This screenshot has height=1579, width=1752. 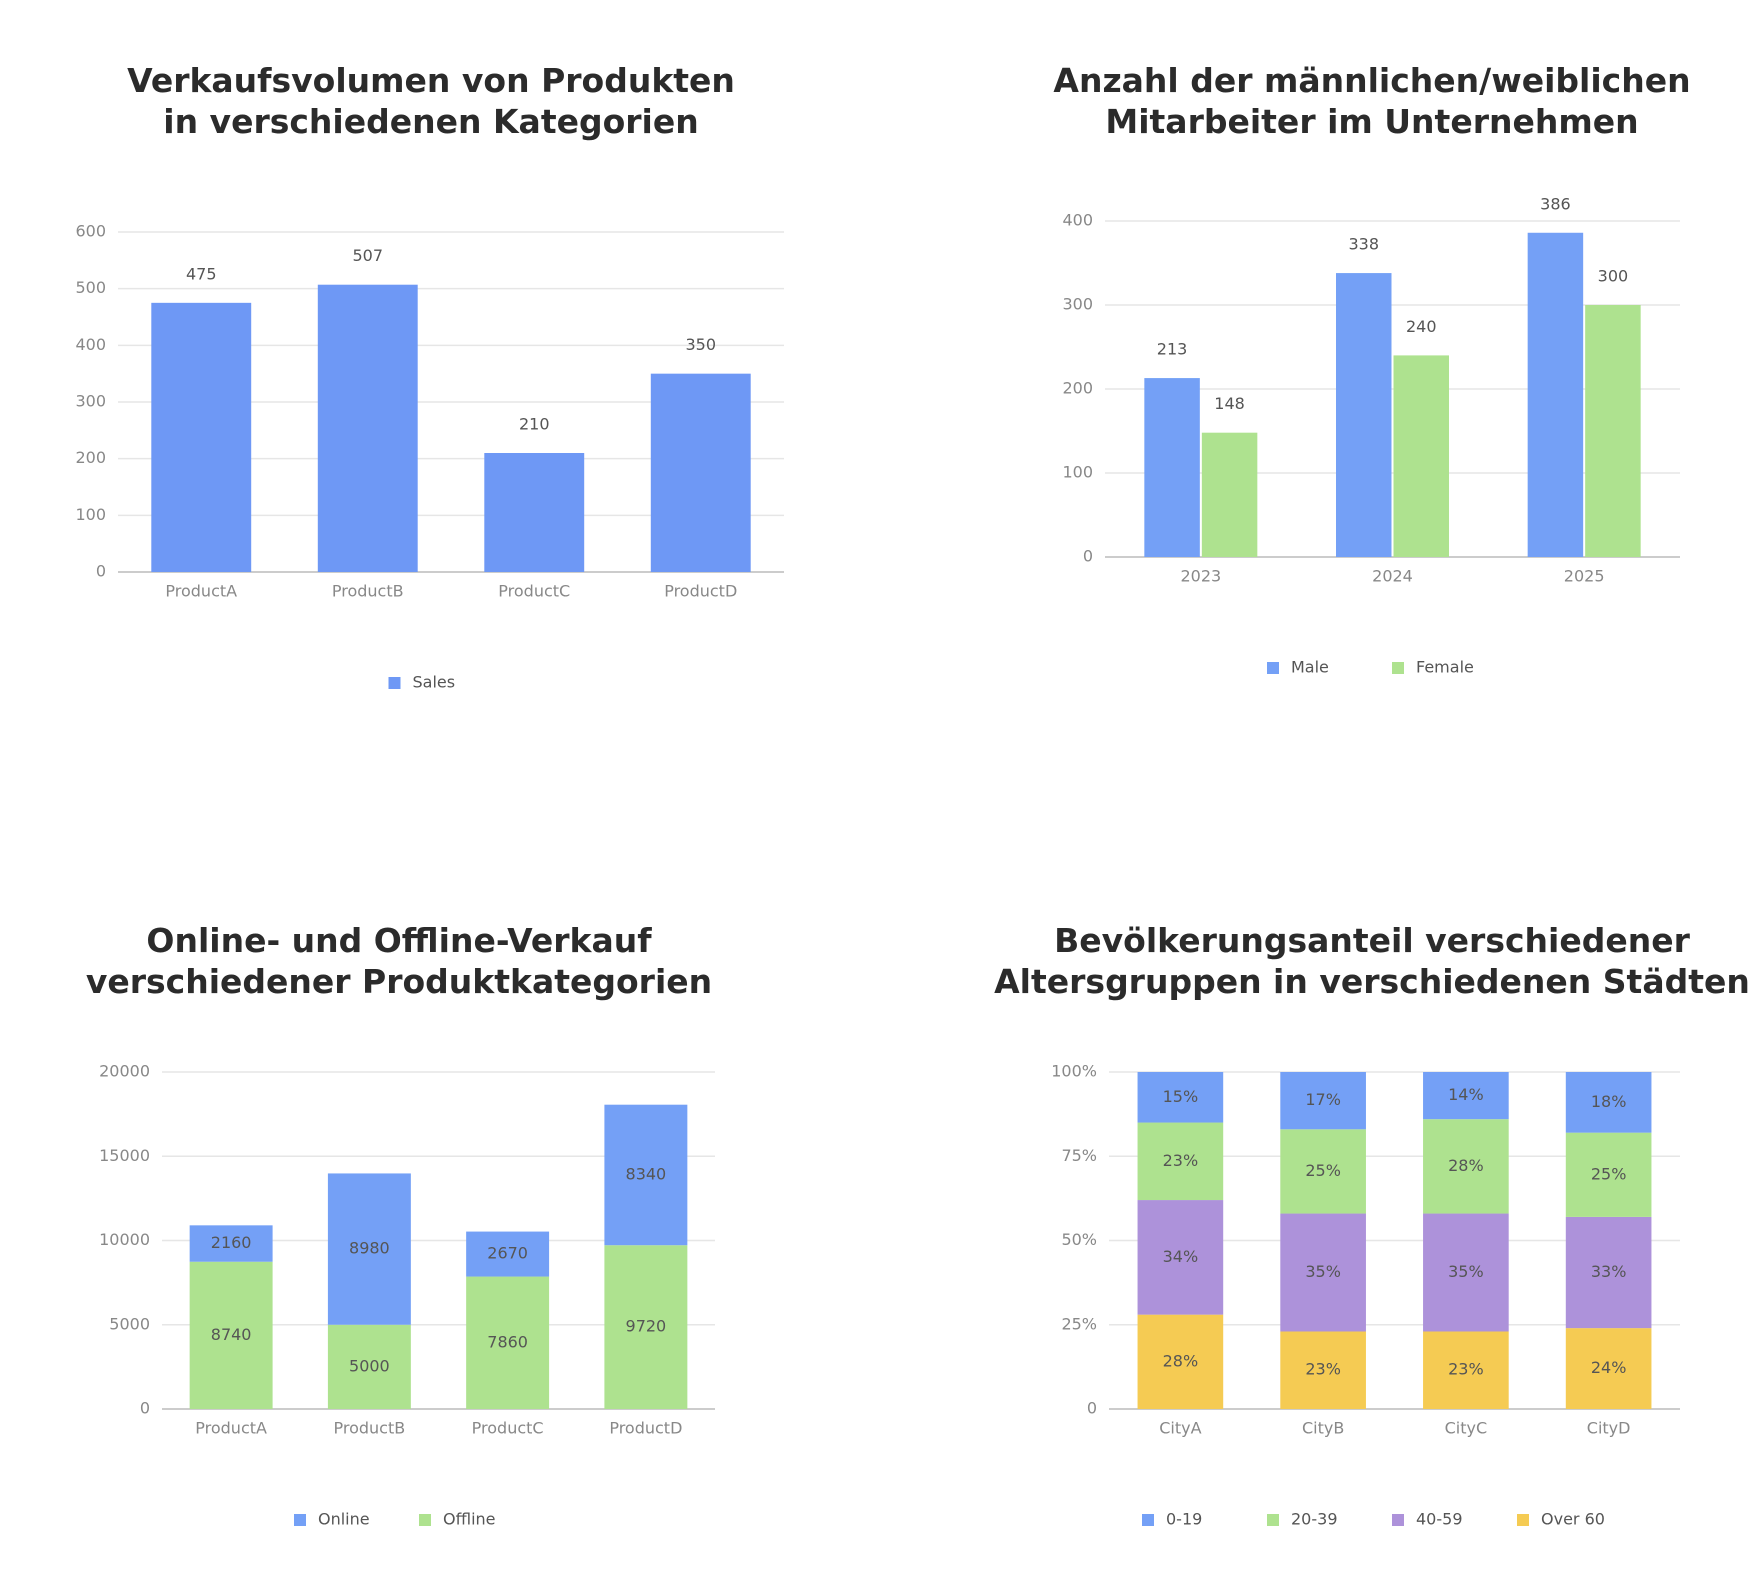 I want to click on data-label: 386, so click(x=1555, y=203).